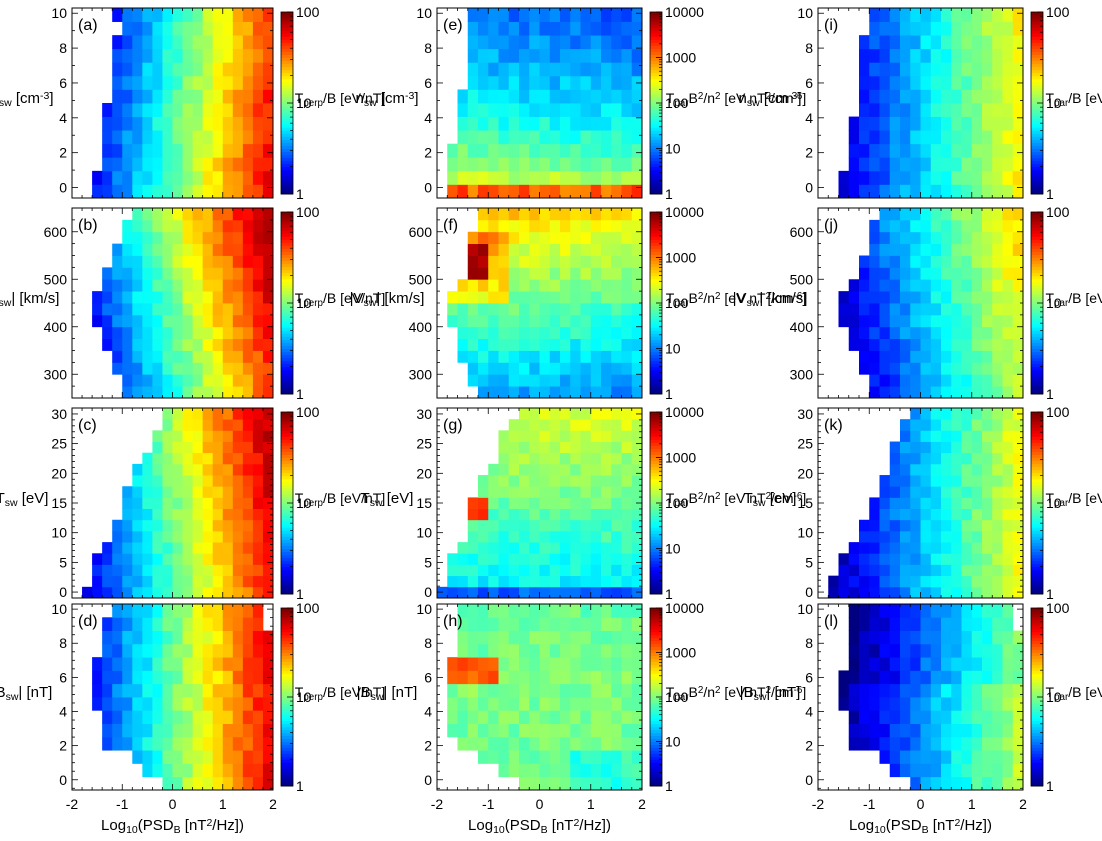 The width and height of the screenshot is (1102, 841). What do you see at coordinates (539, 503) in the screenshot?
I see `x-ticks` at bounding box center [539, 503].